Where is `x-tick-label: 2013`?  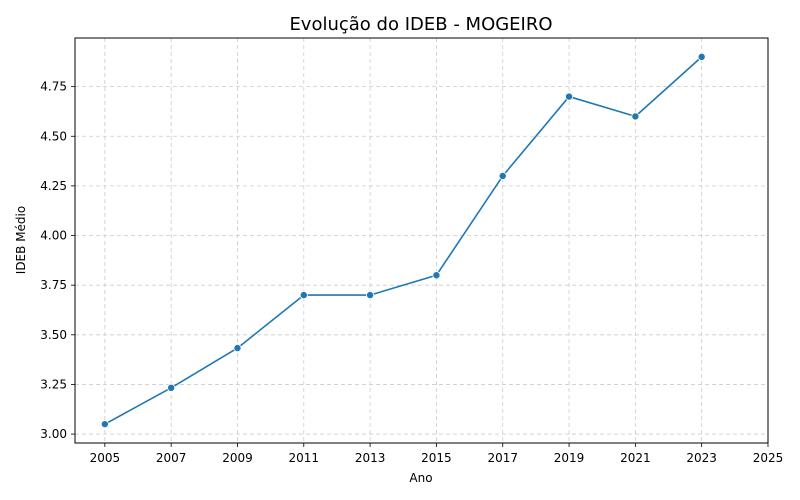
x-tick-label: 2013 is located at coordinates (370, 458).